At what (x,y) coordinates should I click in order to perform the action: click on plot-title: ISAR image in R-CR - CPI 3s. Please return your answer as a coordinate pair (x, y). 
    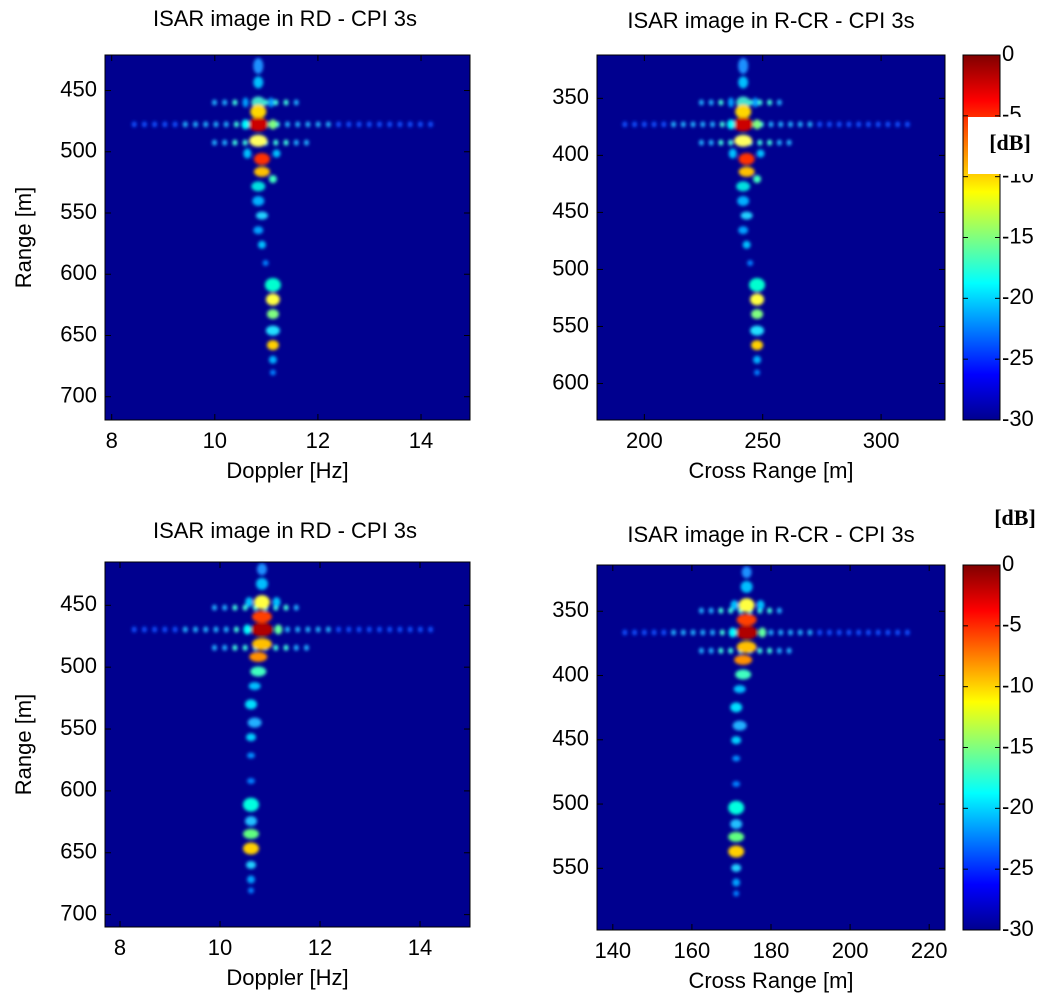
    Looking at the image, I should click on (770, 20).